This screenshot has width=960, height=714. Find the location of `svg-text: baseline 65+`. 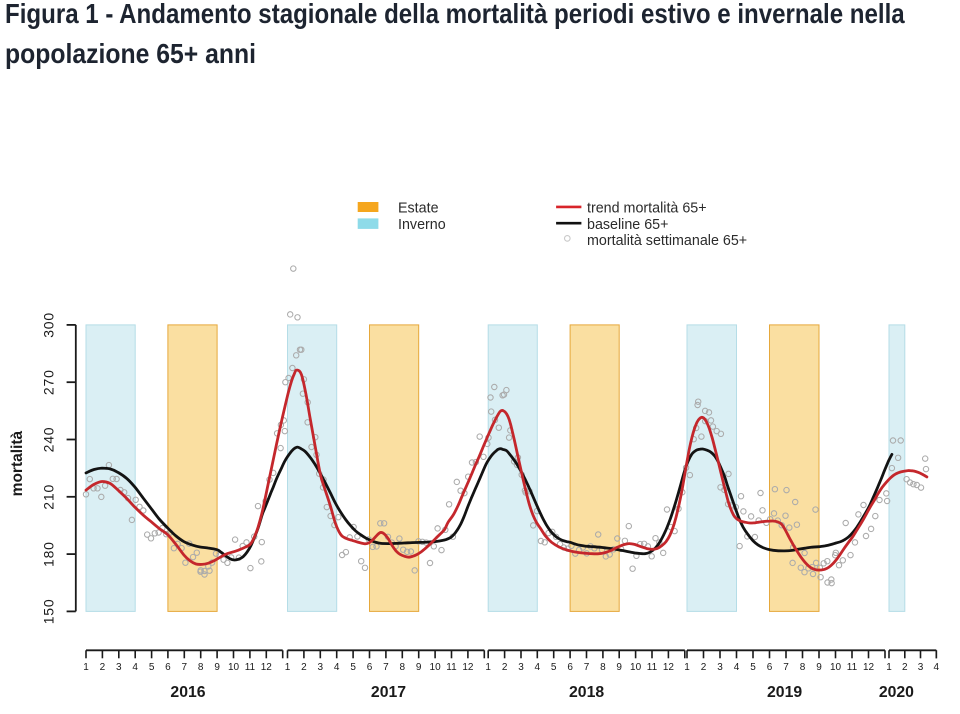

svg-text: baseline 65+ is located at coordinates (627, 225).